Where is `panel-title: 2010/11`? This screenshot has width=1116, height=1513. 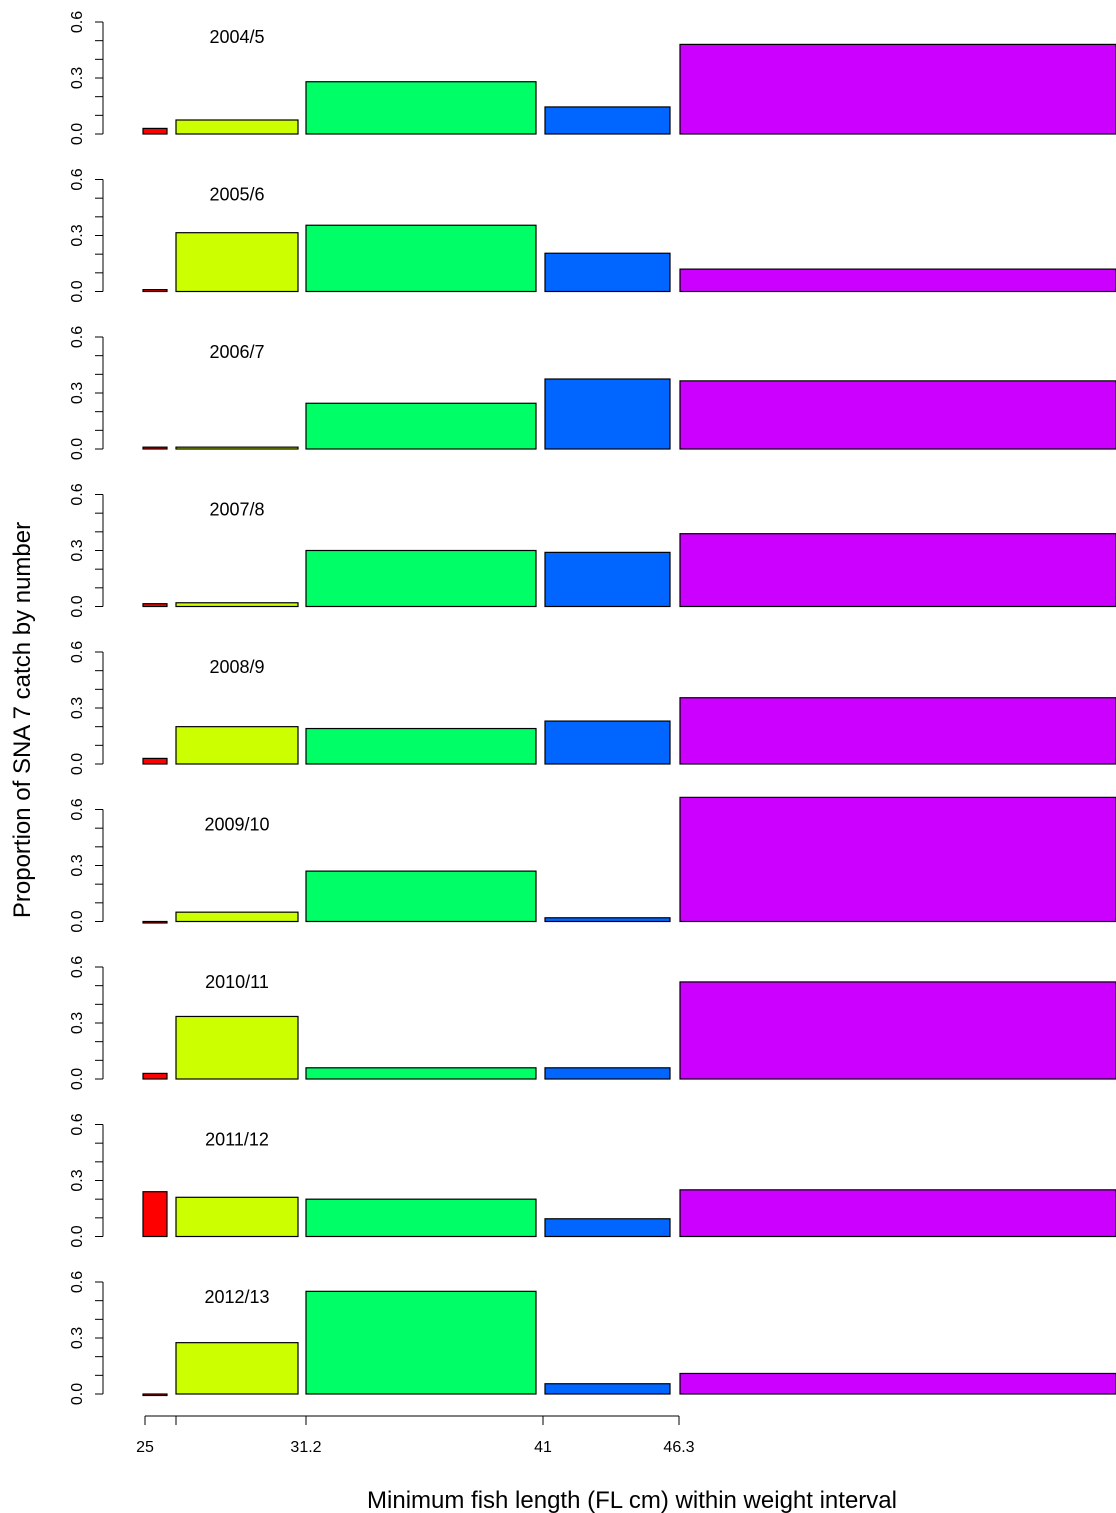 panel-title: 2010/11 is located at coordinates (237, 982).